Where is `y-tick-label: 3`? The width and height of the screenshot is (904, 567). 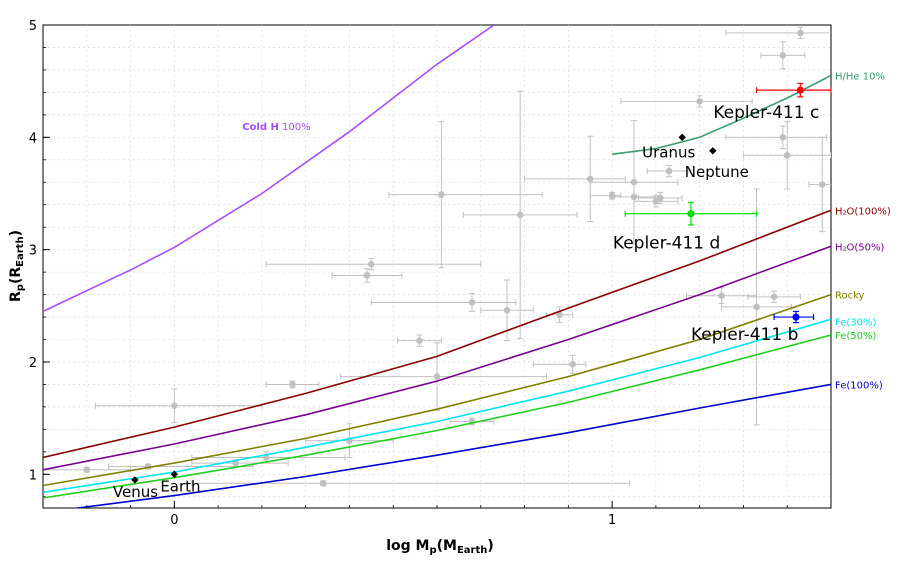
y-tick-label: 3 is located at coordinates (33, 251).